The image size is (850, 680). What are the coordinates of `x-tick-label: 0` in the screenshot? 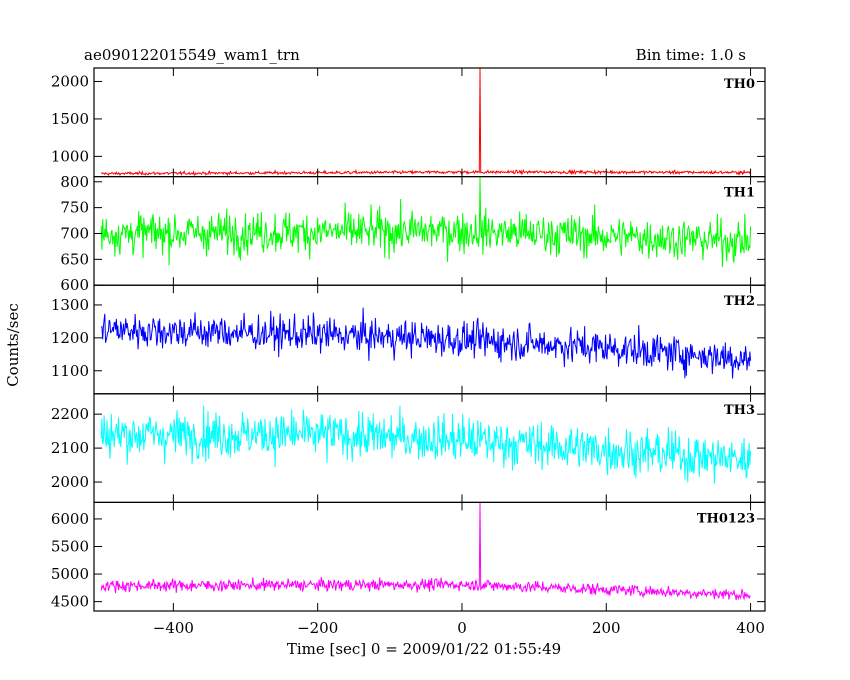 It's located at (462, 628).